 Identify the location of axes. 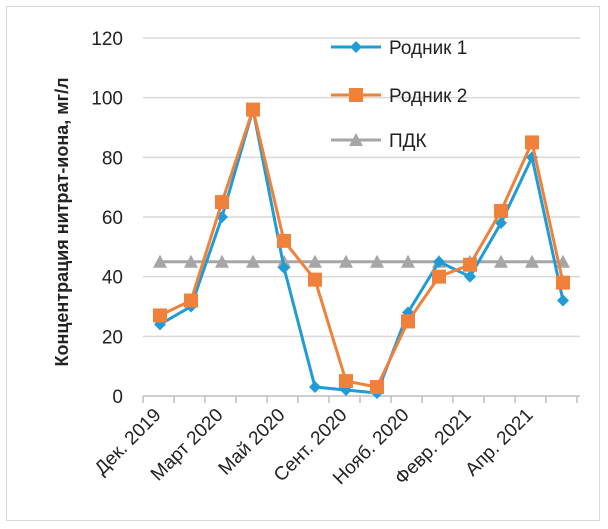
(361, 399).